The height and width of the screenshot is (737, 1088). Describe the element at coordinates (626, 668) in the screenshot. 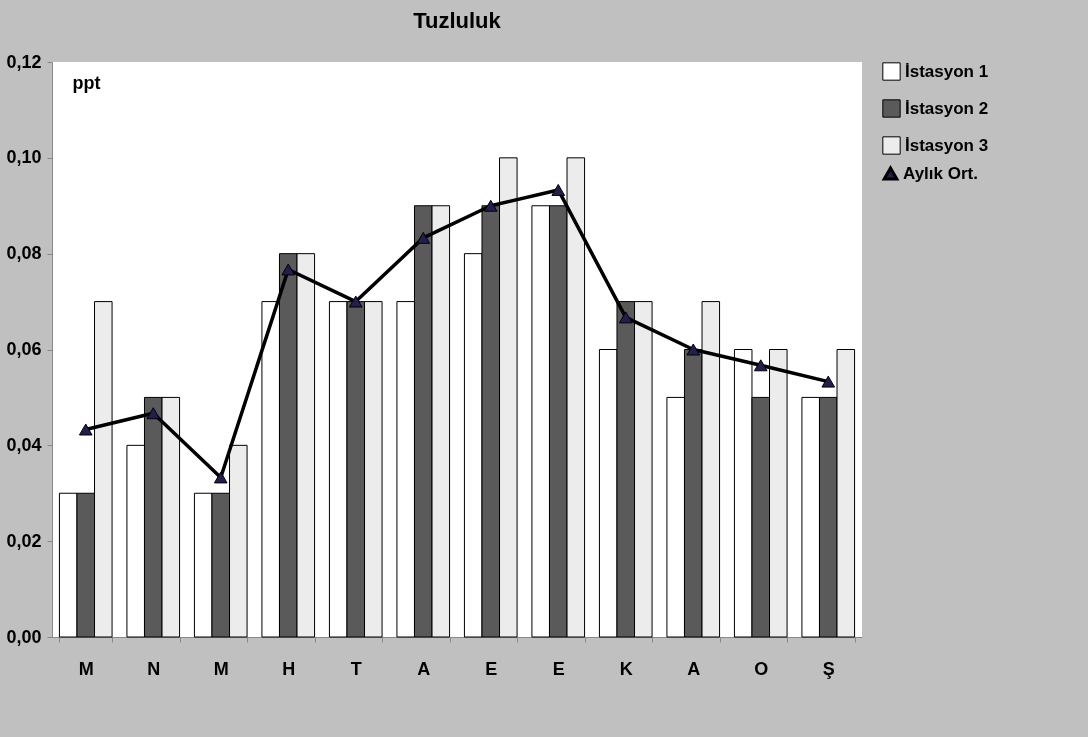

I see `x-tick-label: K` at that location.